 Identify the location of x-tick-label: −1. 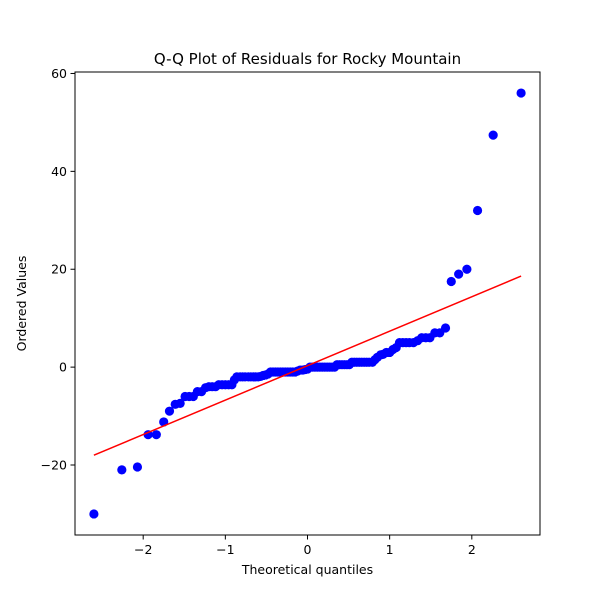
(225, 549).